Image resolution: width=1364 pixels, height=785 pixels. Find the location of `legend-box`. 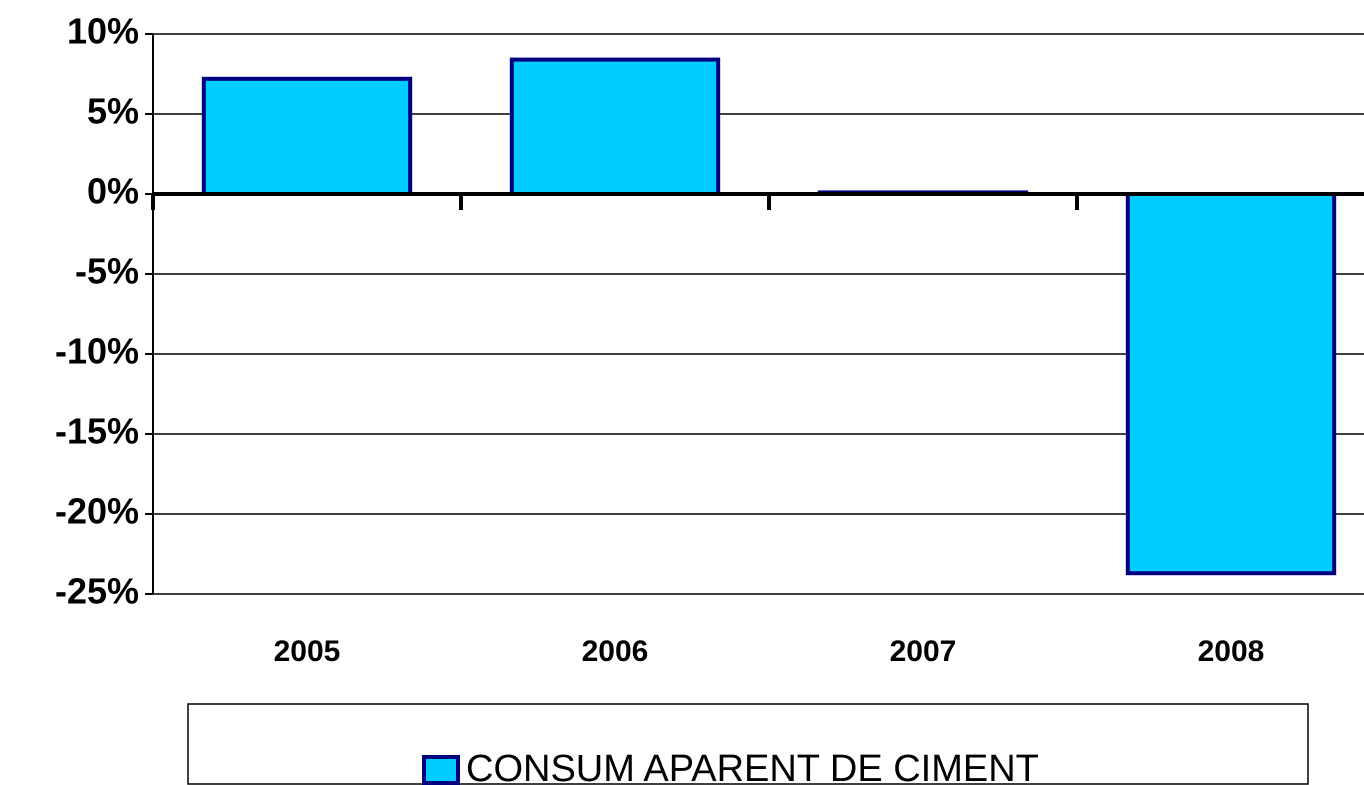

legend-box is located at coordinates (748, 744).